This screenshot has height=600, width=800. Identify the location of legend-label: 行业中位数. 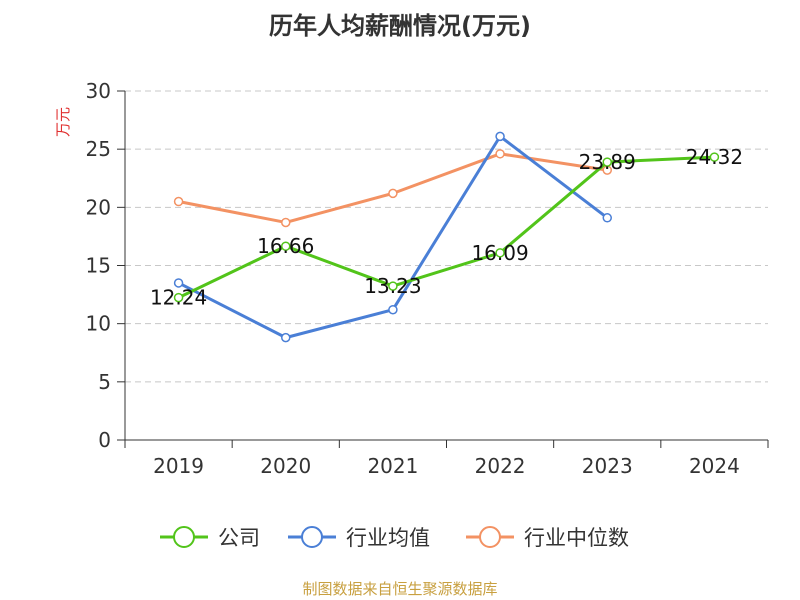
(576, 538).